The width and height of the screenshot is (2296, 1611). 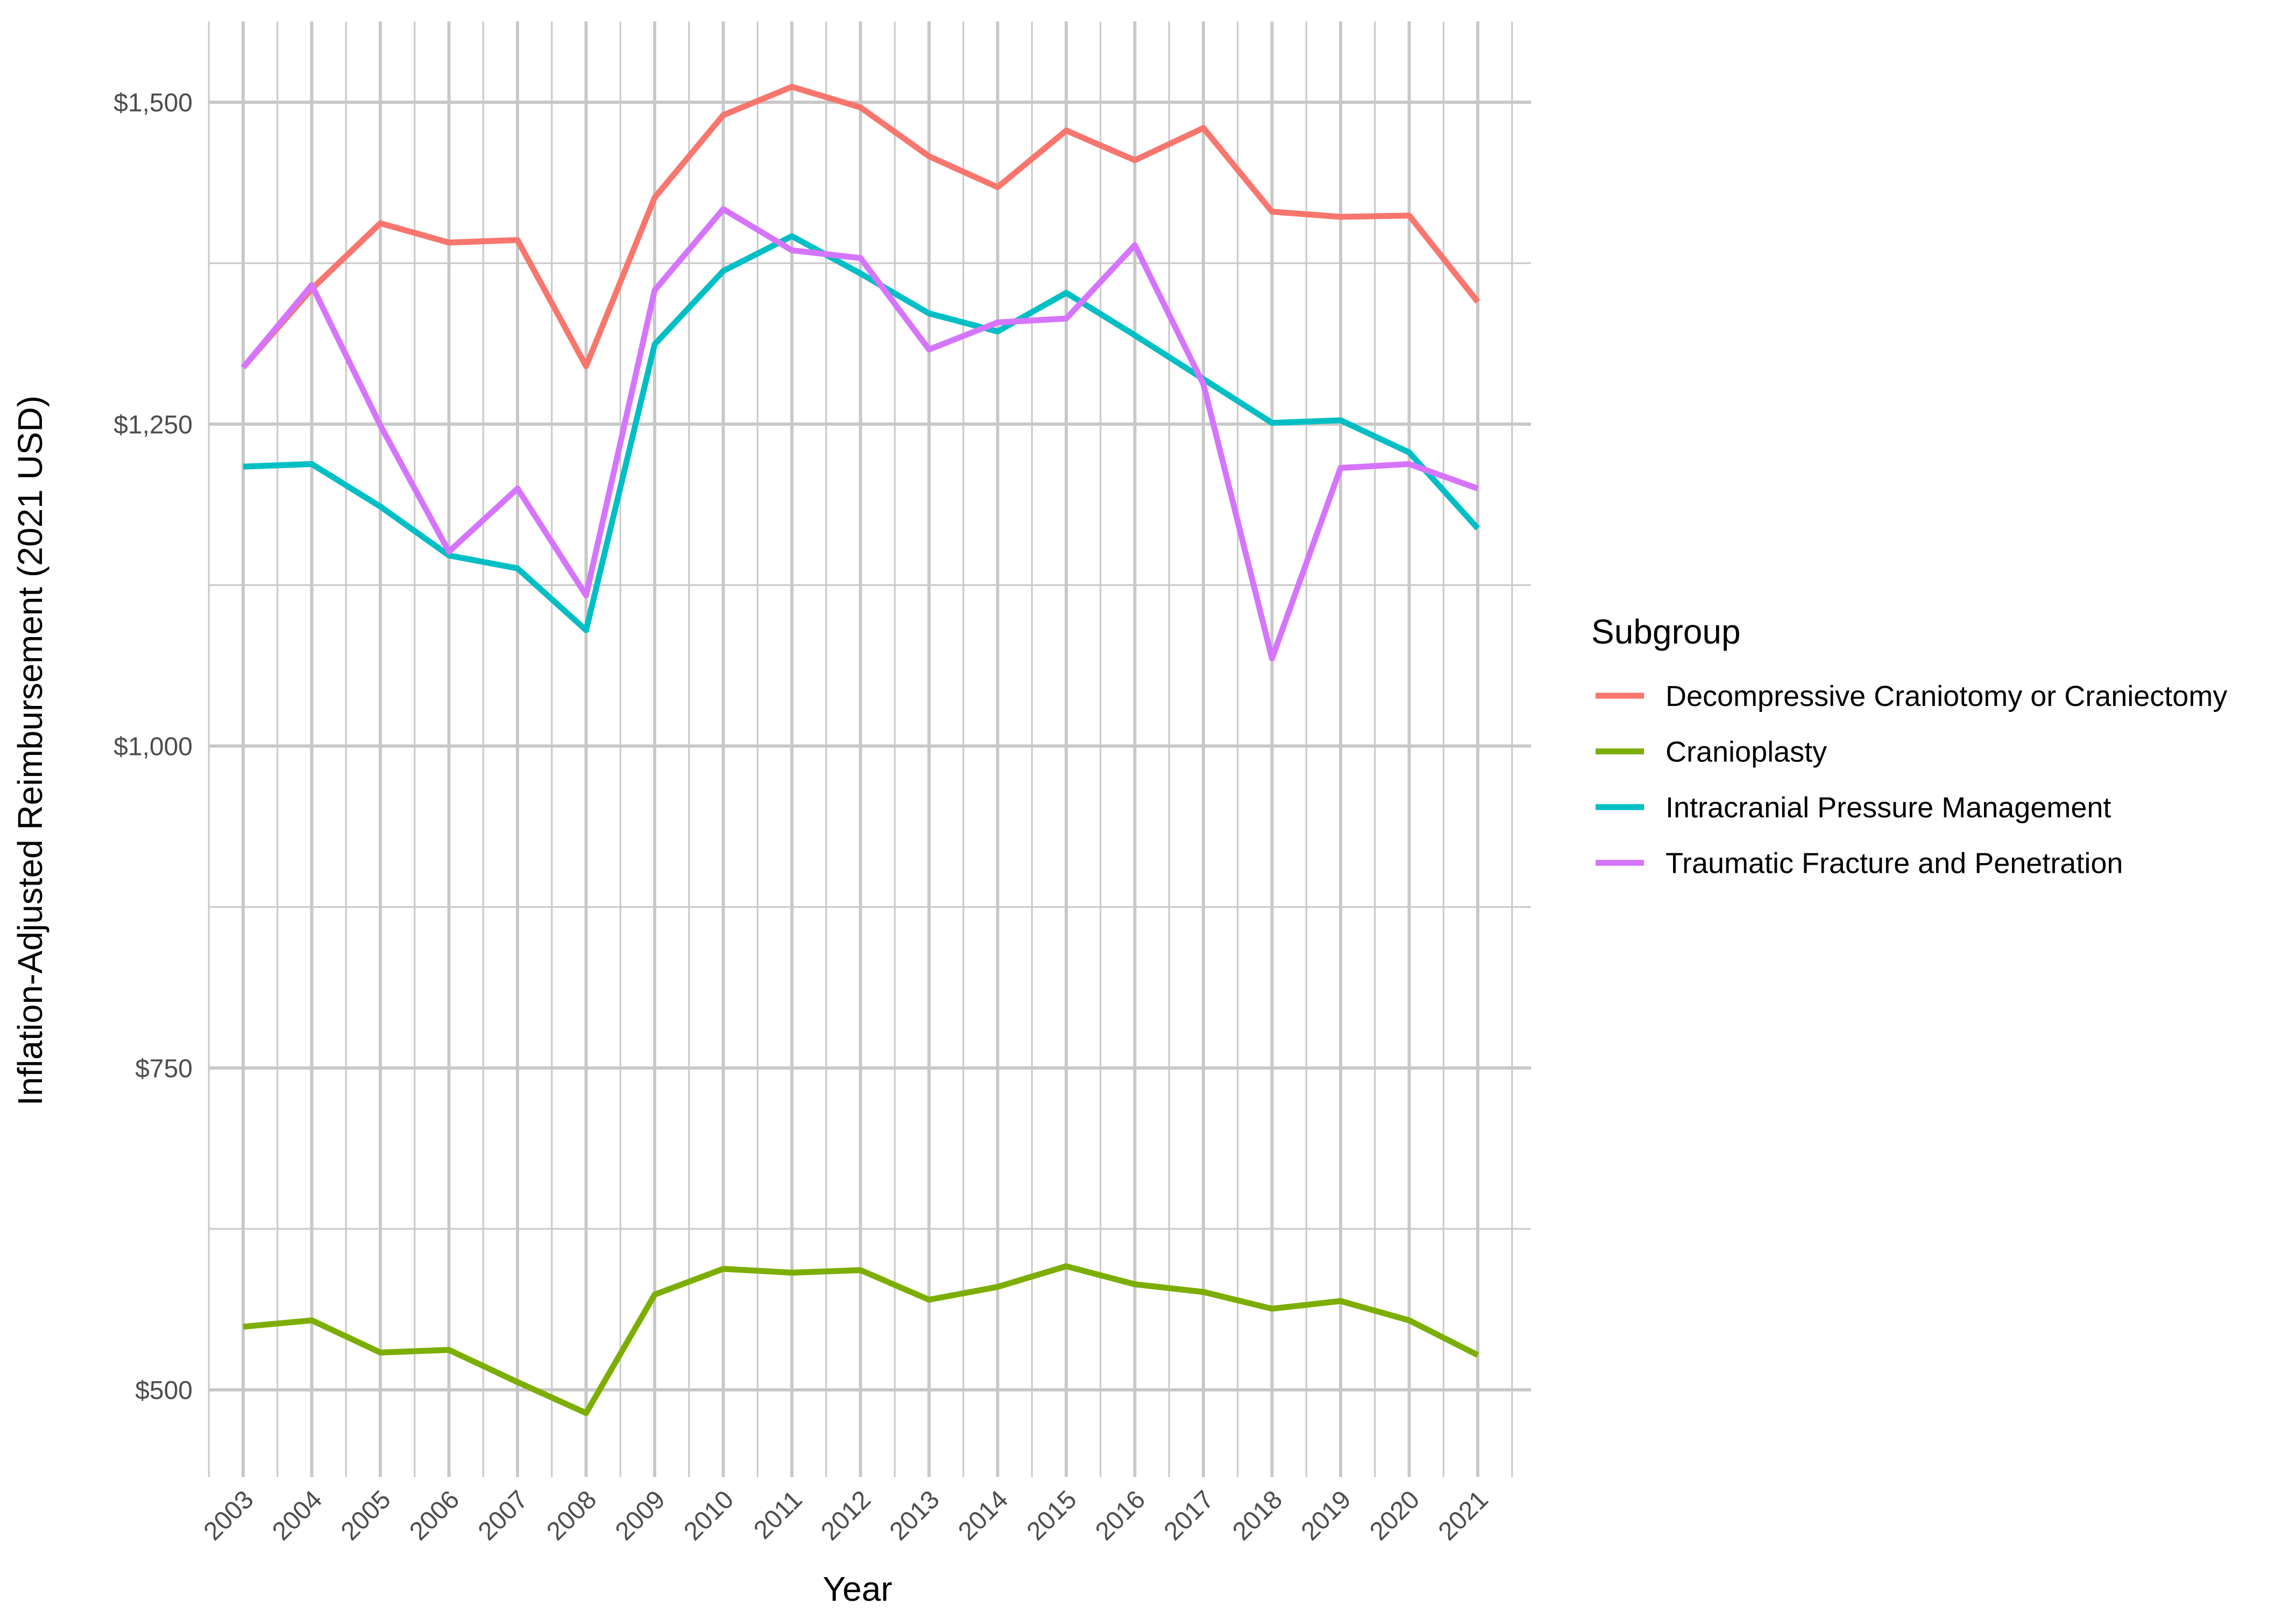 I want to click on y-tick-label: $1,250, so click(x=153, y=425).